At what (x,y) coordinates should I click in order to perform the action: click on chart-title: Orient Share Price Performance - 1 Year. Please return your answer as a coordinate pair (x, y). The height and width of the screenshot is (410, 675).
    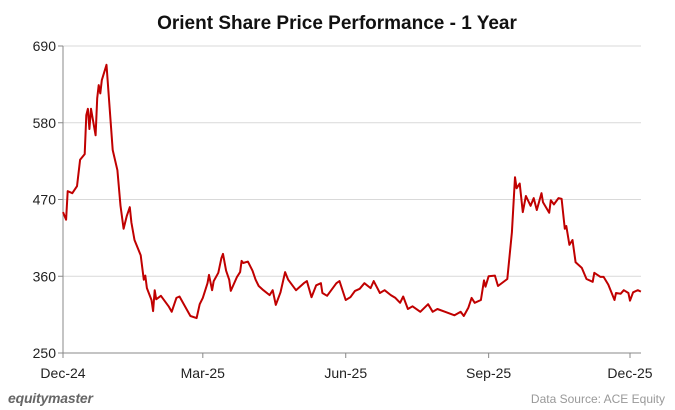
    Looking at the image, I should click on (337, 23).